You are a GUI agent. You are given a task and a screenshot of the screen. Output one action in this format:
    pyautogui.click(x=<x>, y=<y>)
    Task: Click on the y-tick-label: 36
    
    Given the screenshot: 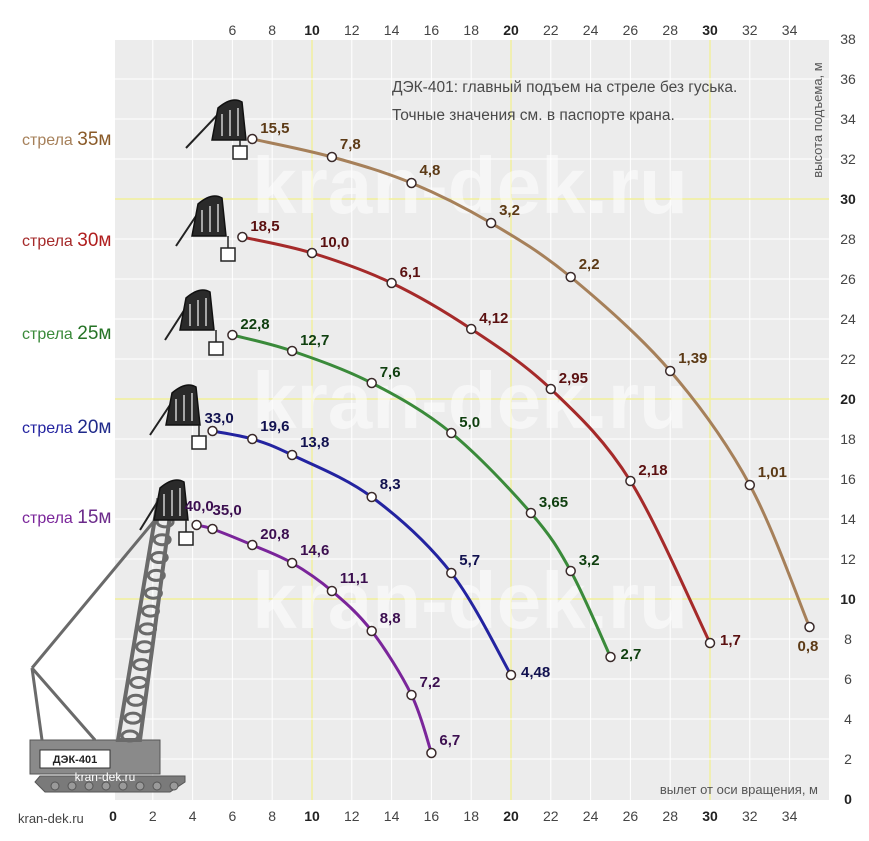 What is the action you would take?
    pyautogui.click(x=848, y=79)
    